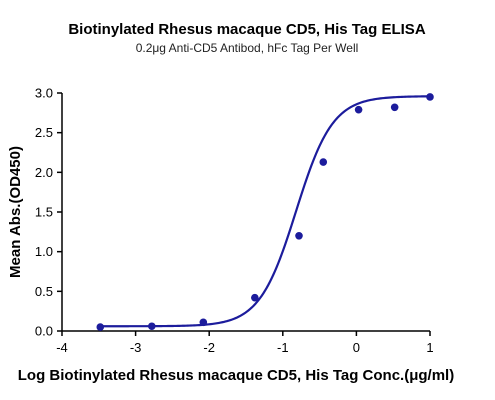 Image resolution: width=495 pixels, height=400 pixels. I want to click on x-tick-label: 1, so click(429, 347).